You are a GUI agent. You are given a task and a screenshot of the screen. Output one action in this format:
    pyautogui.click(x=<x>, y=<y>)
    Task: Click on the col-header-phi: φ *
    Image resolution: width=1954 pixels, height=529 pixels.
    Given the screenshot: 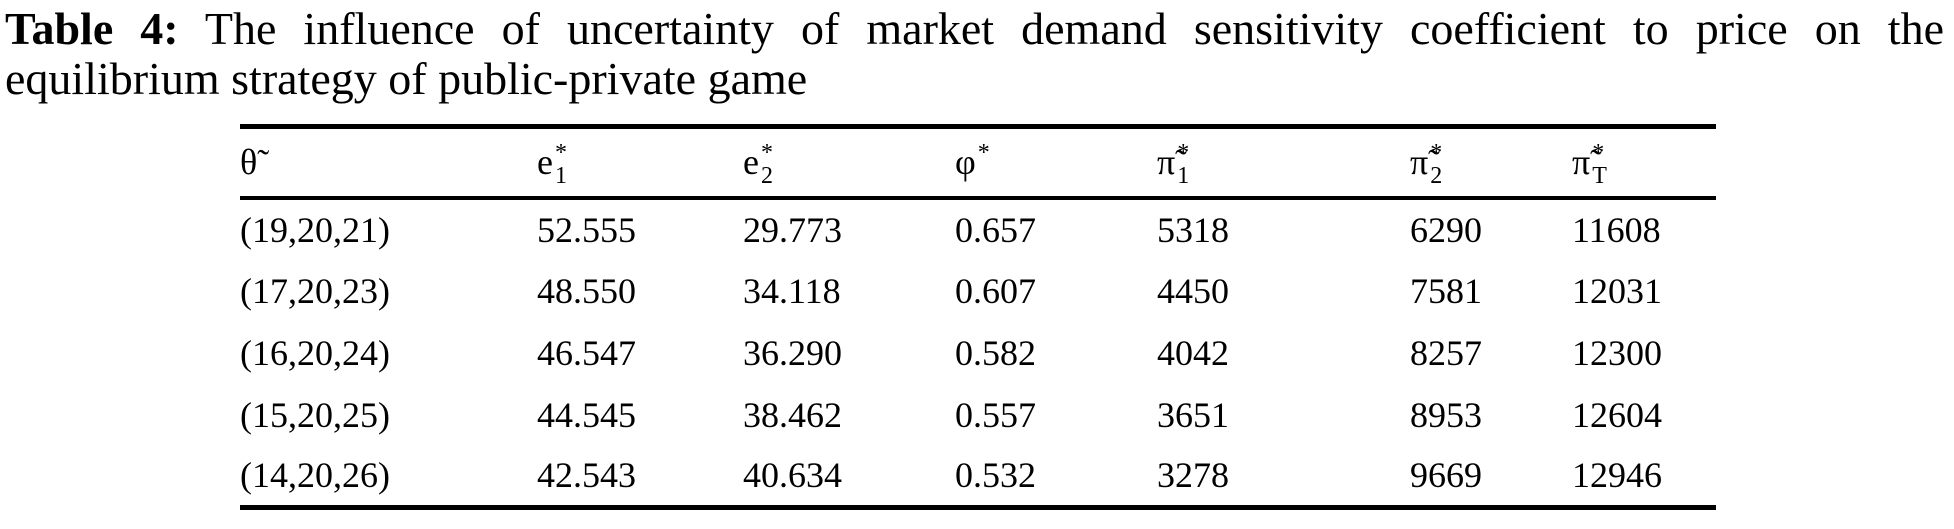 What is the action you would take?
    pyautogui.click(x=1056, y=162)
    